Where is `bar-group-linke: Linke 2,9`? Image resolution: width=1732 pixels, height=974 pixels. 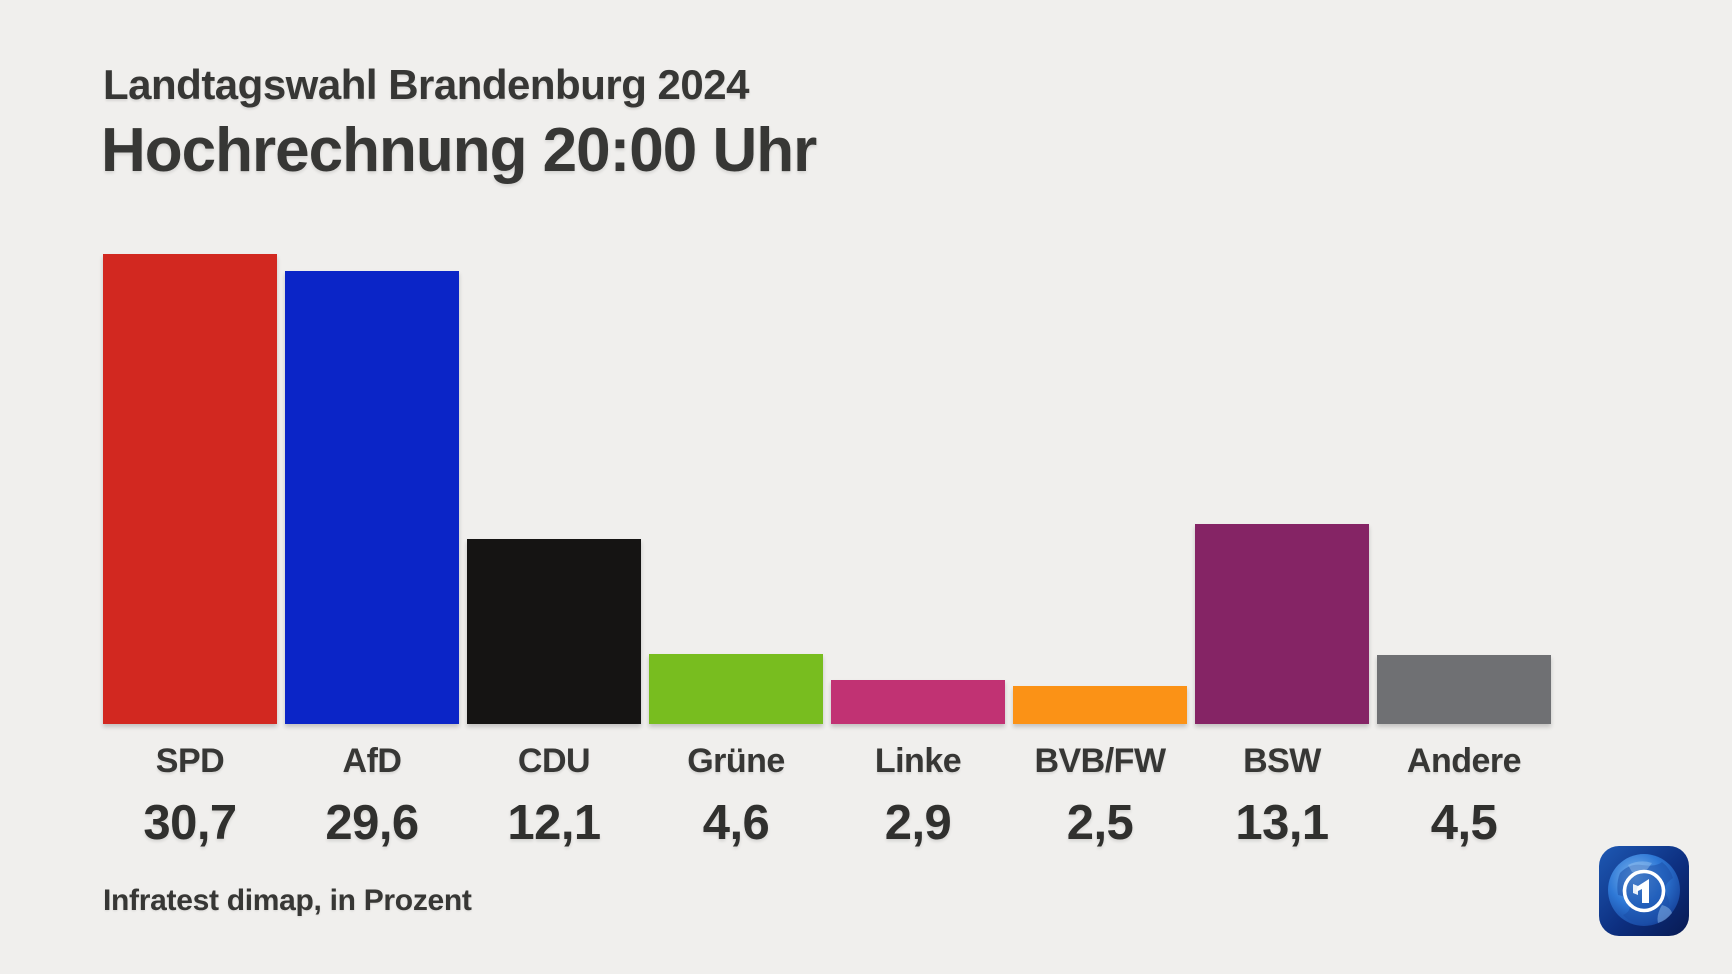
bar-group-linke: Linke 2,9 is located at coordinates (918, 552).